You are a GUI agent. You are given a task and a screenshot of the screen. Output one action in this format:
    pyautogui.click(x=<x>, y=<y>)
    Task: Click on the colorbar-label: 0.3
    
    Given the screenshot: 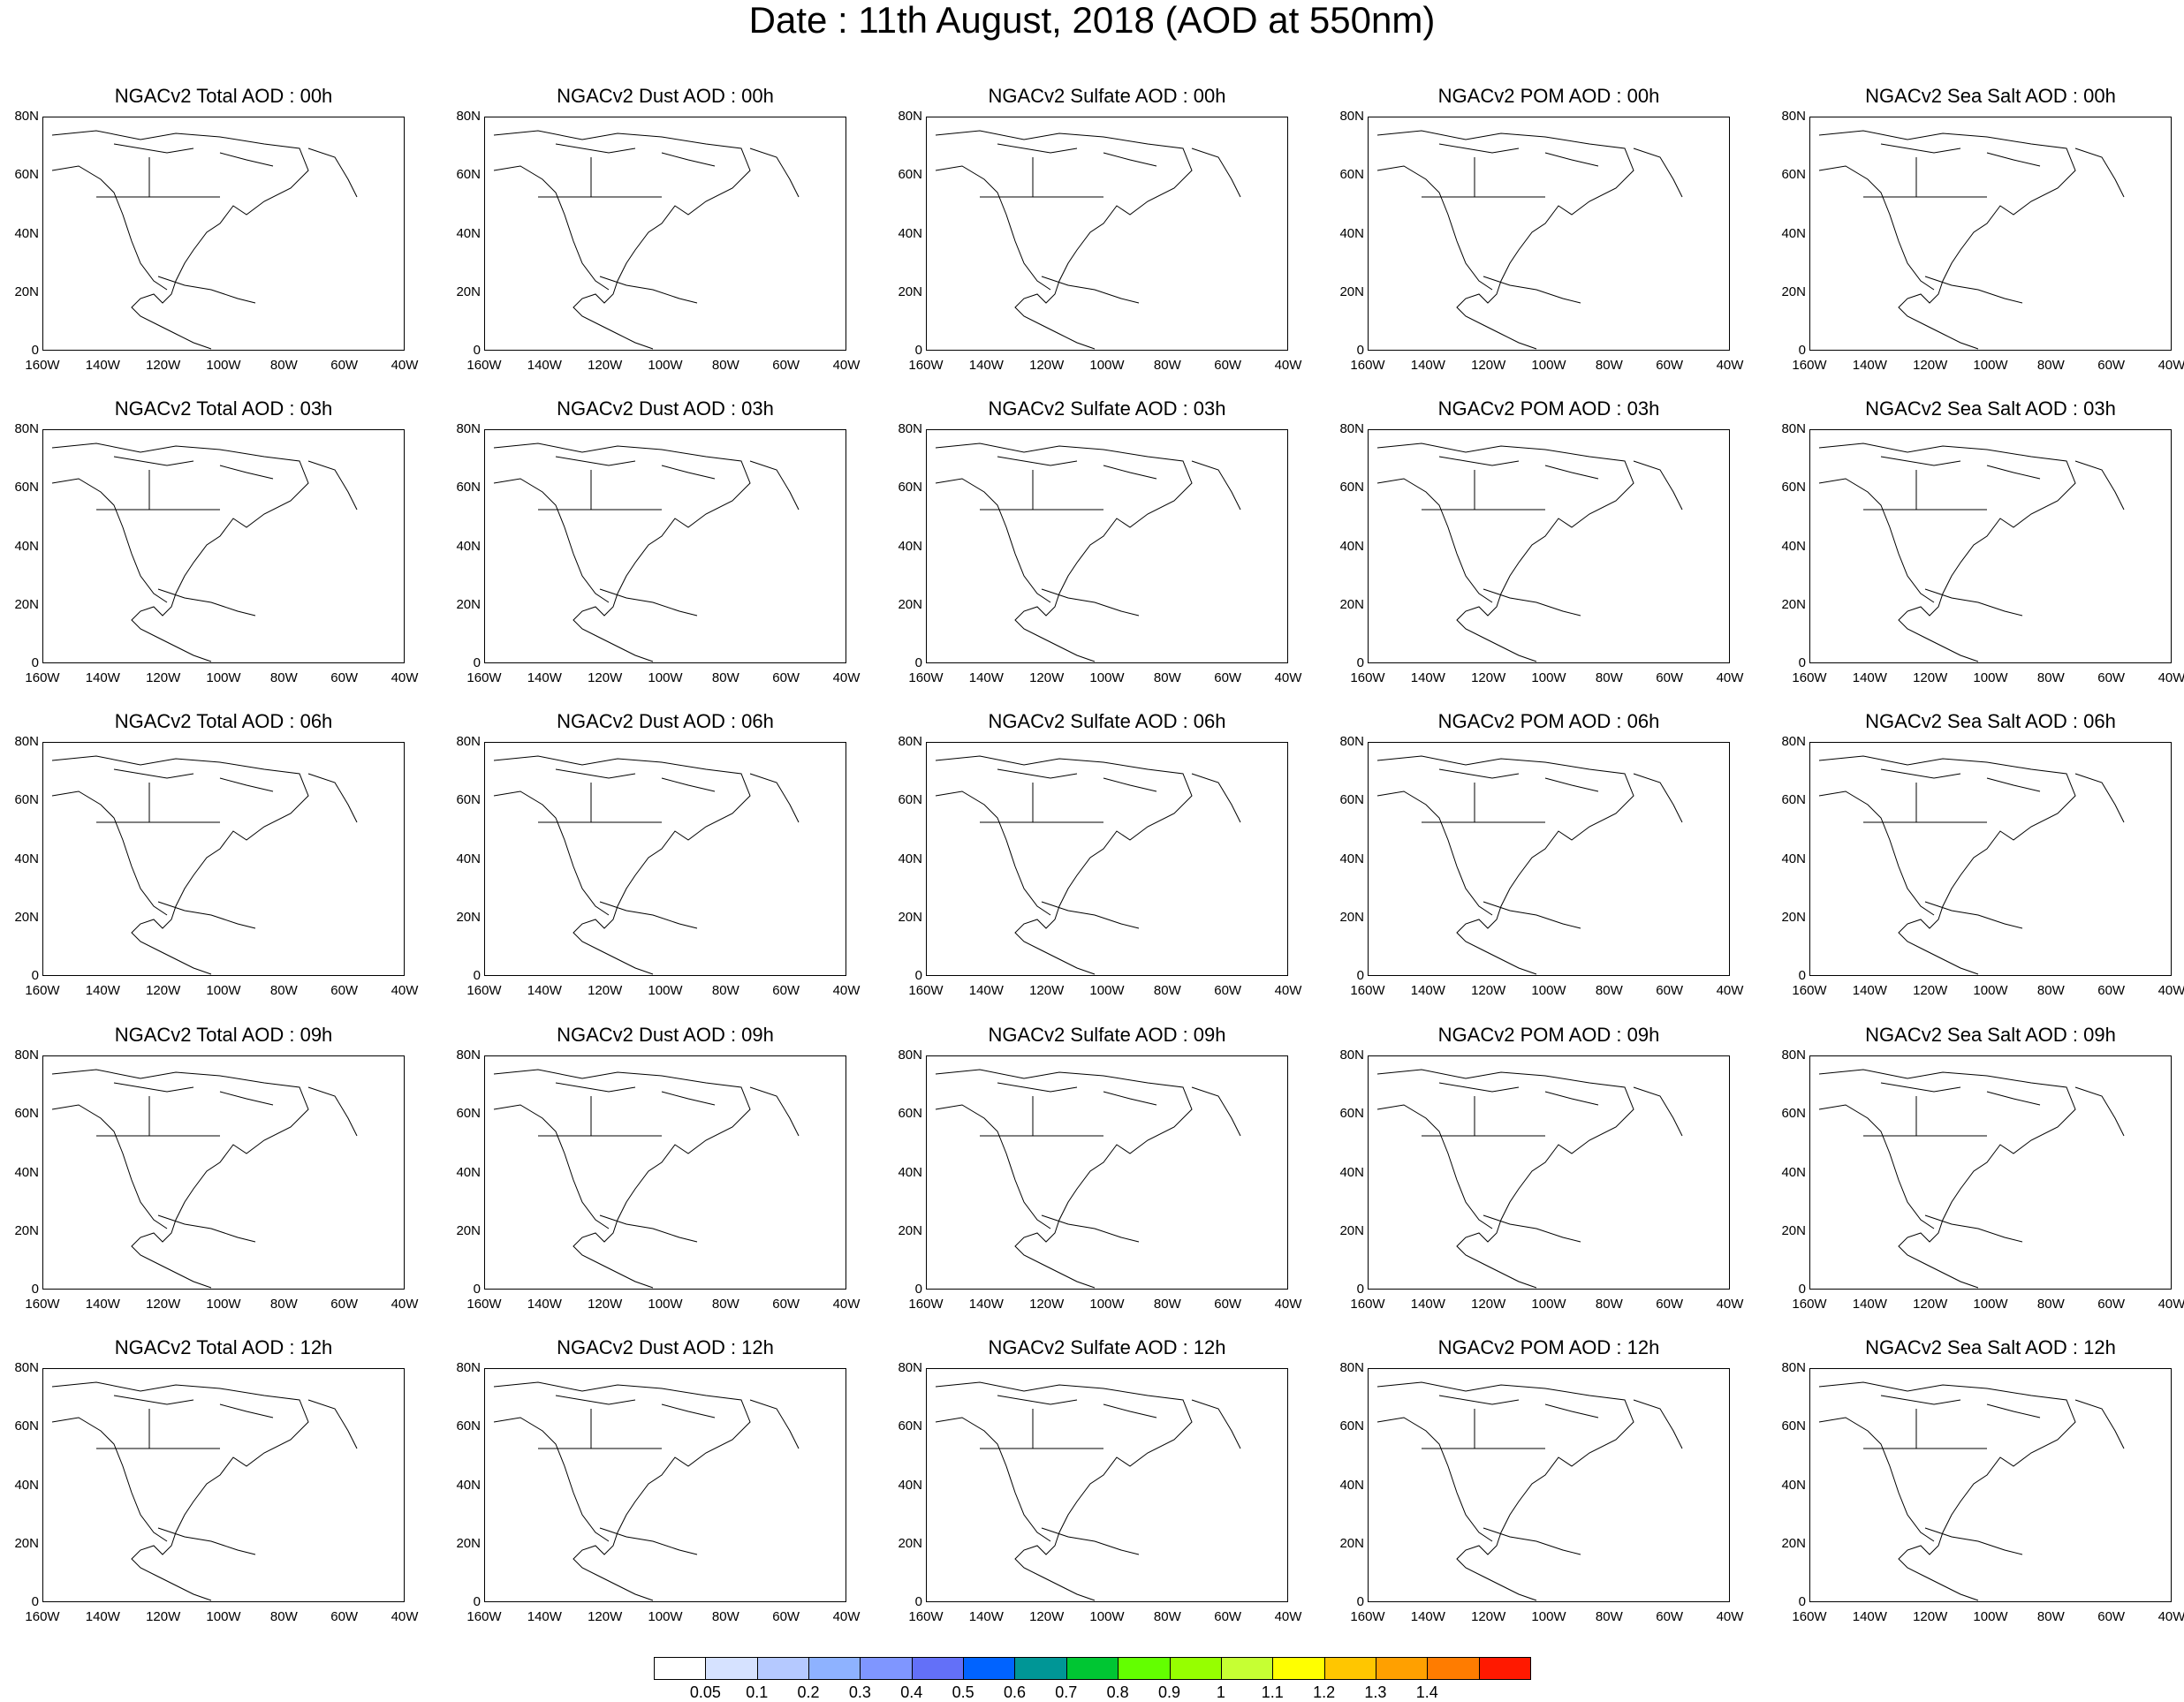 What is the action you would take?
    pyautogui.click(x=859, y=1692)
    